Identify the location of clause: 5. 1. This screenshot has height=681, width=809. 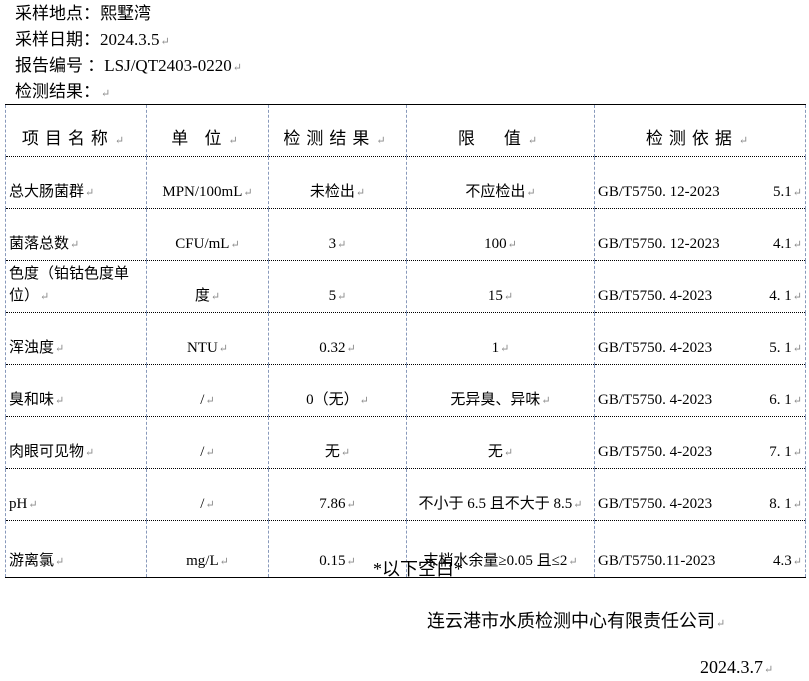
(785, 348).